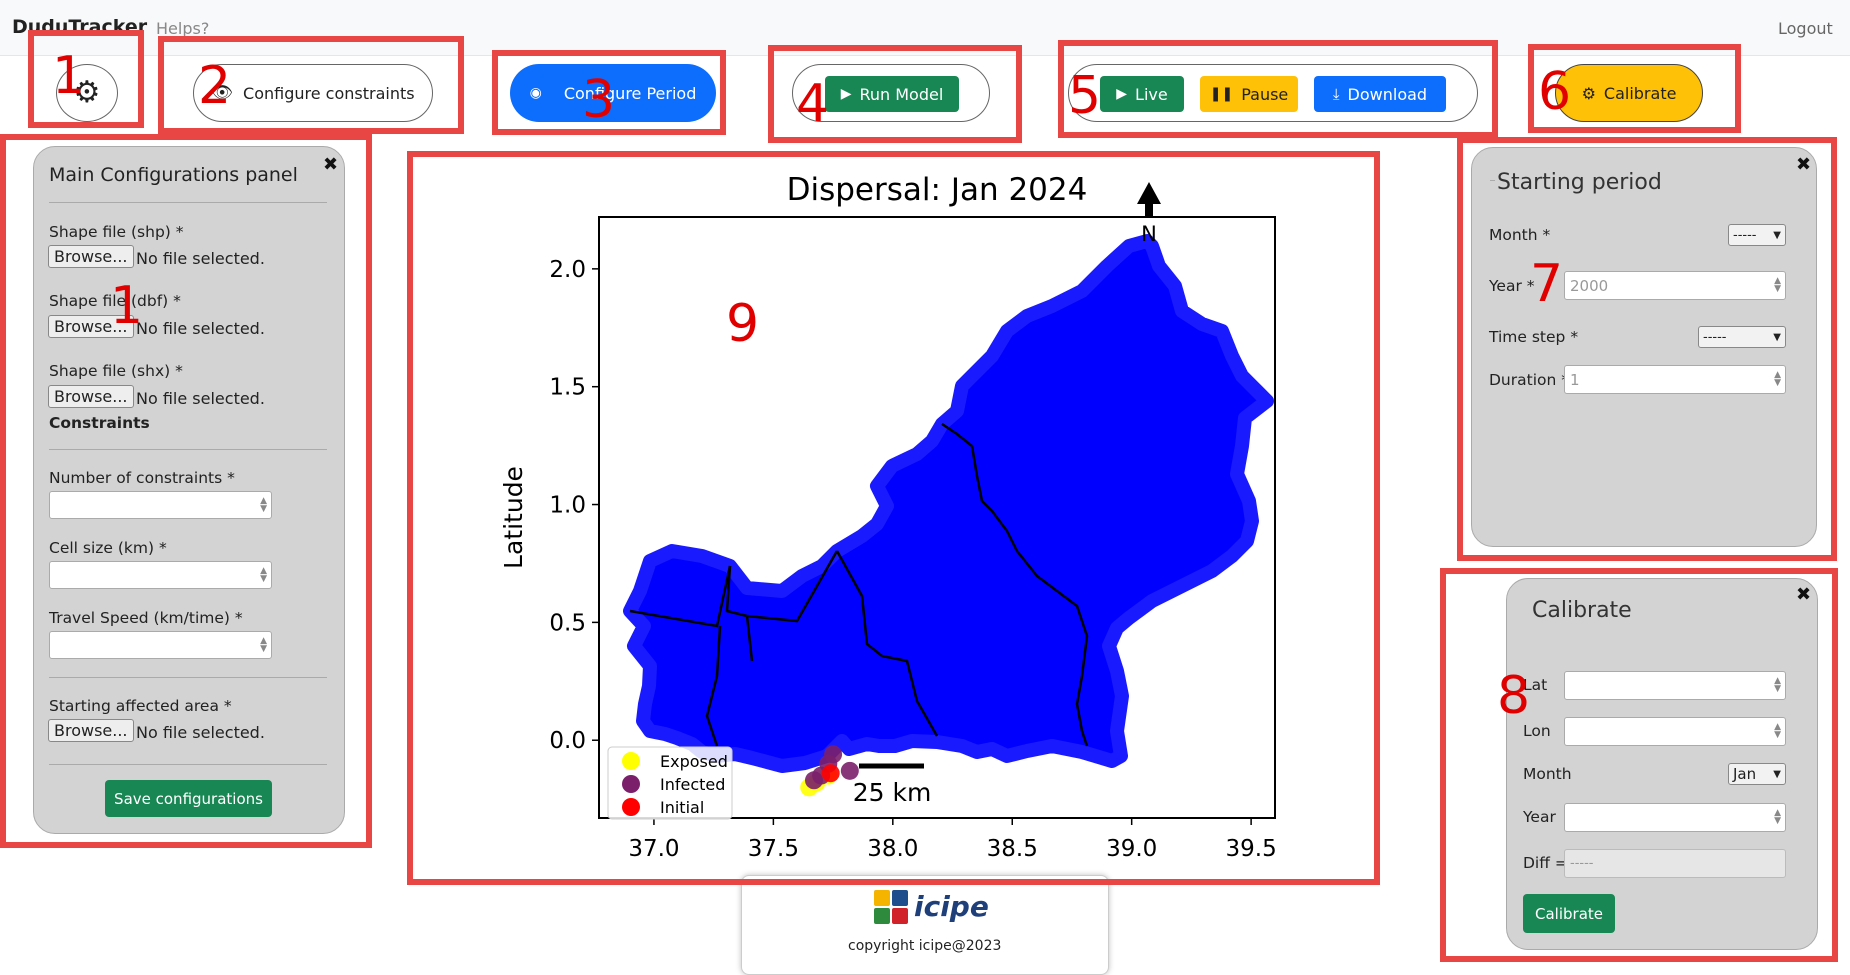  What do you see at coordinates (743, 324) in the screenshot?
I see `annotation-label: 9` at bounding box center [743, 324].